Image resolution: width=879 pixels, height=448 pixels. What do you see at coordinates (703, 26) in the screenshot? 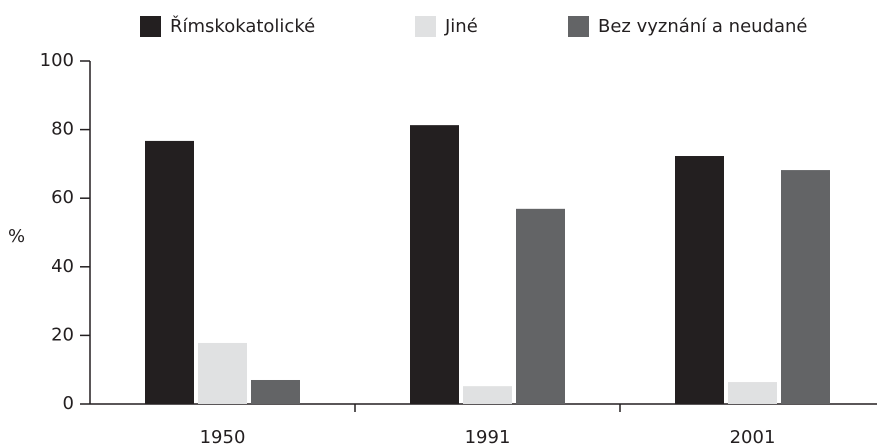
I see `legend-label: Bez vyznání a neudané` at bounding box center [703, 26].